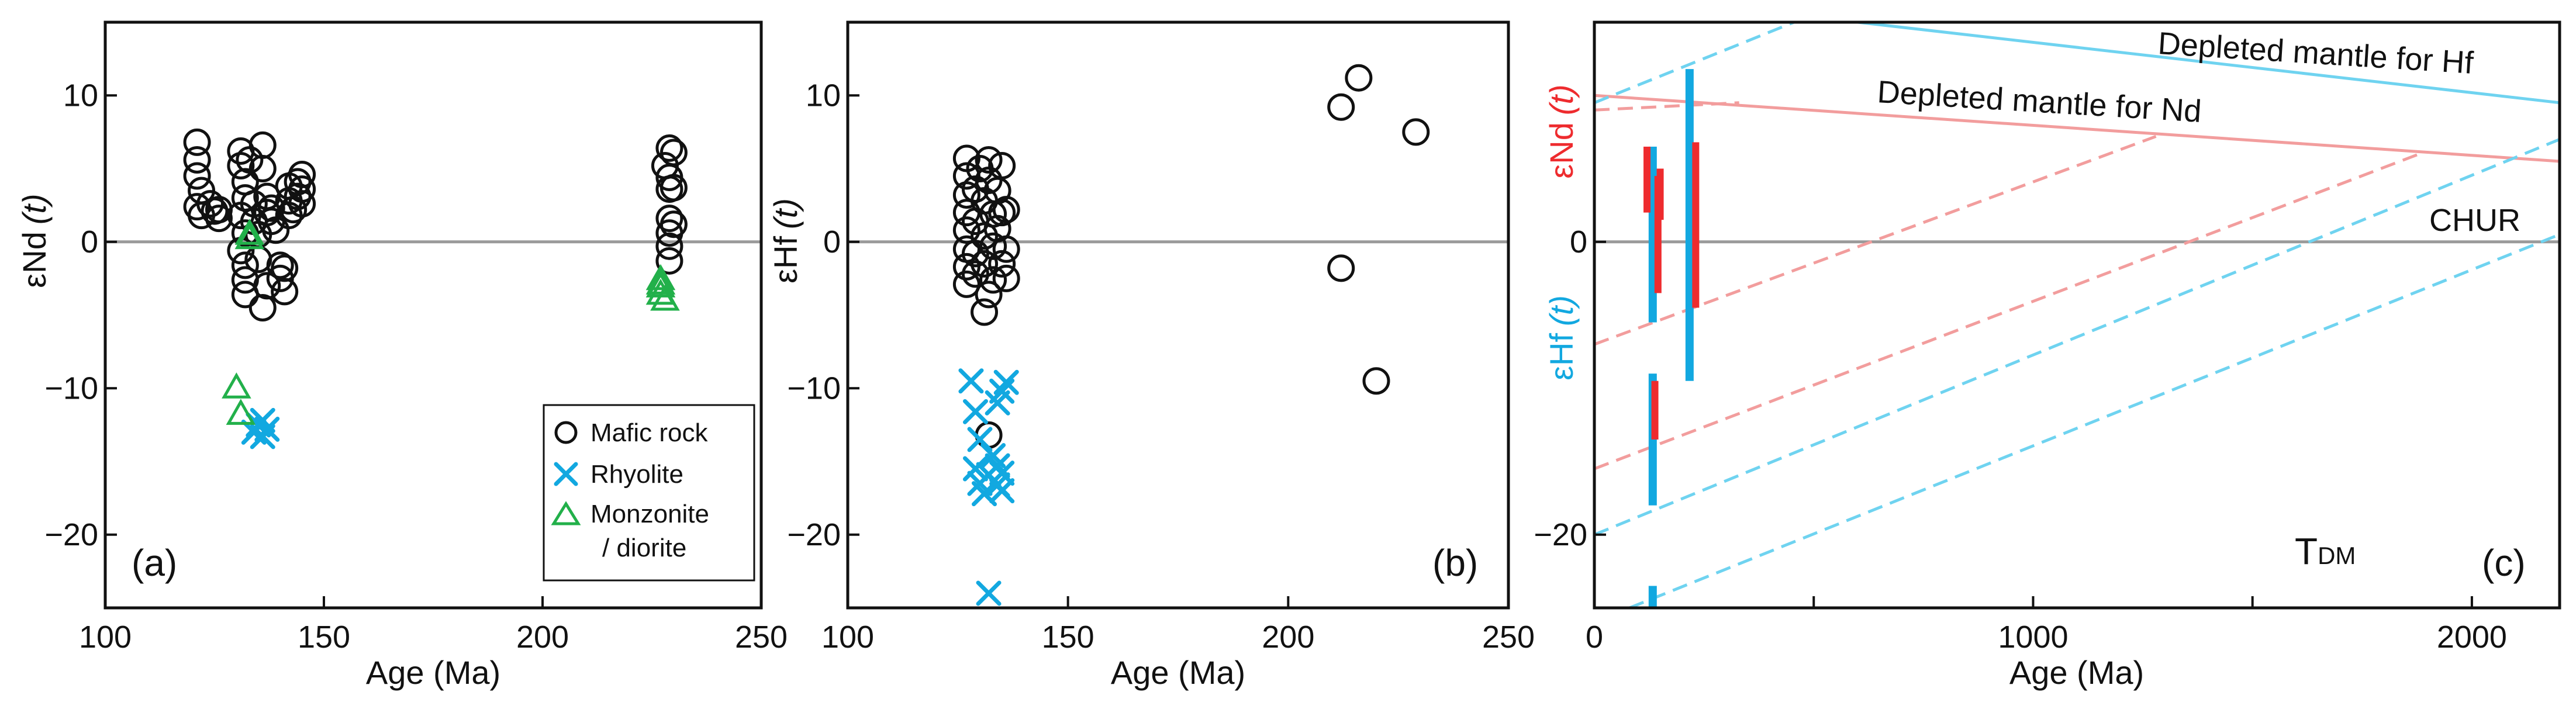 The image size is (2576, 716). I want to click on b-ytick-label: −20, so click(814, 535).